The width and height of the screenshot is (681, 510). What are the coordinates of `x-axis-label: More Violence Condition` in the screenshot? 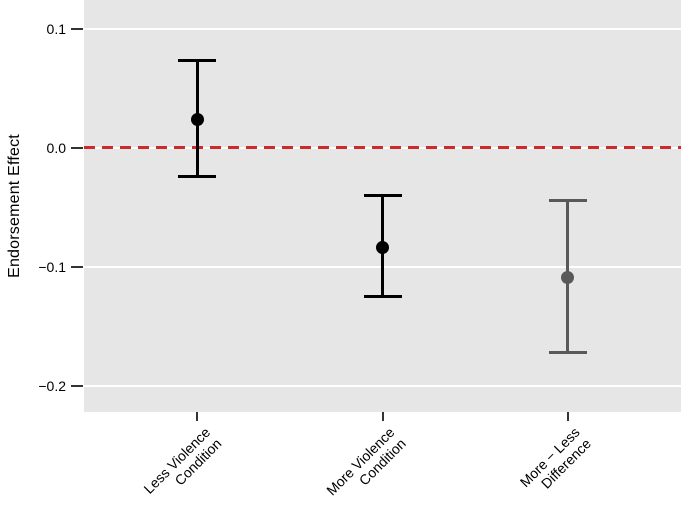 It's located at (366, 467).